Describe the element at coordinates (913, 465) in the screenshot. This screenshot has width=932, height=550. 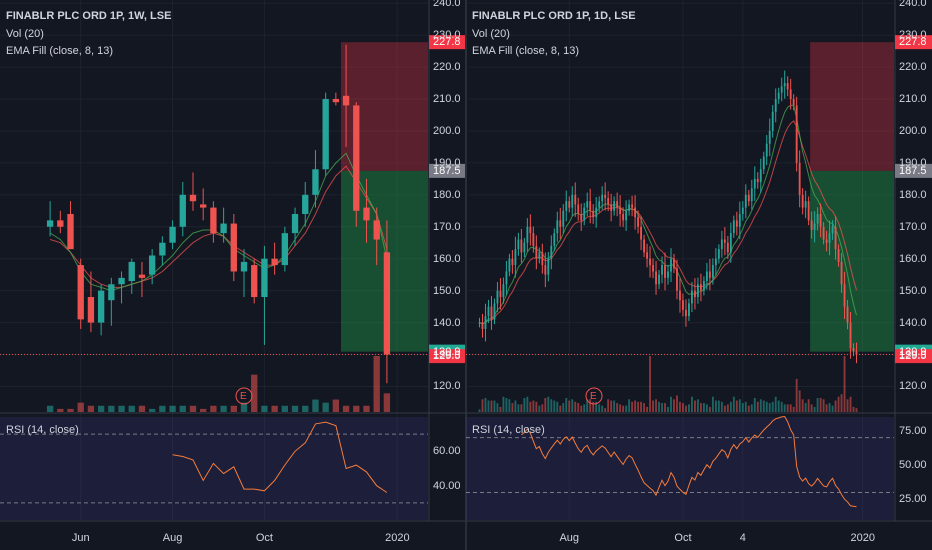
I see `rsi-axis-label: 50.00` at that location.